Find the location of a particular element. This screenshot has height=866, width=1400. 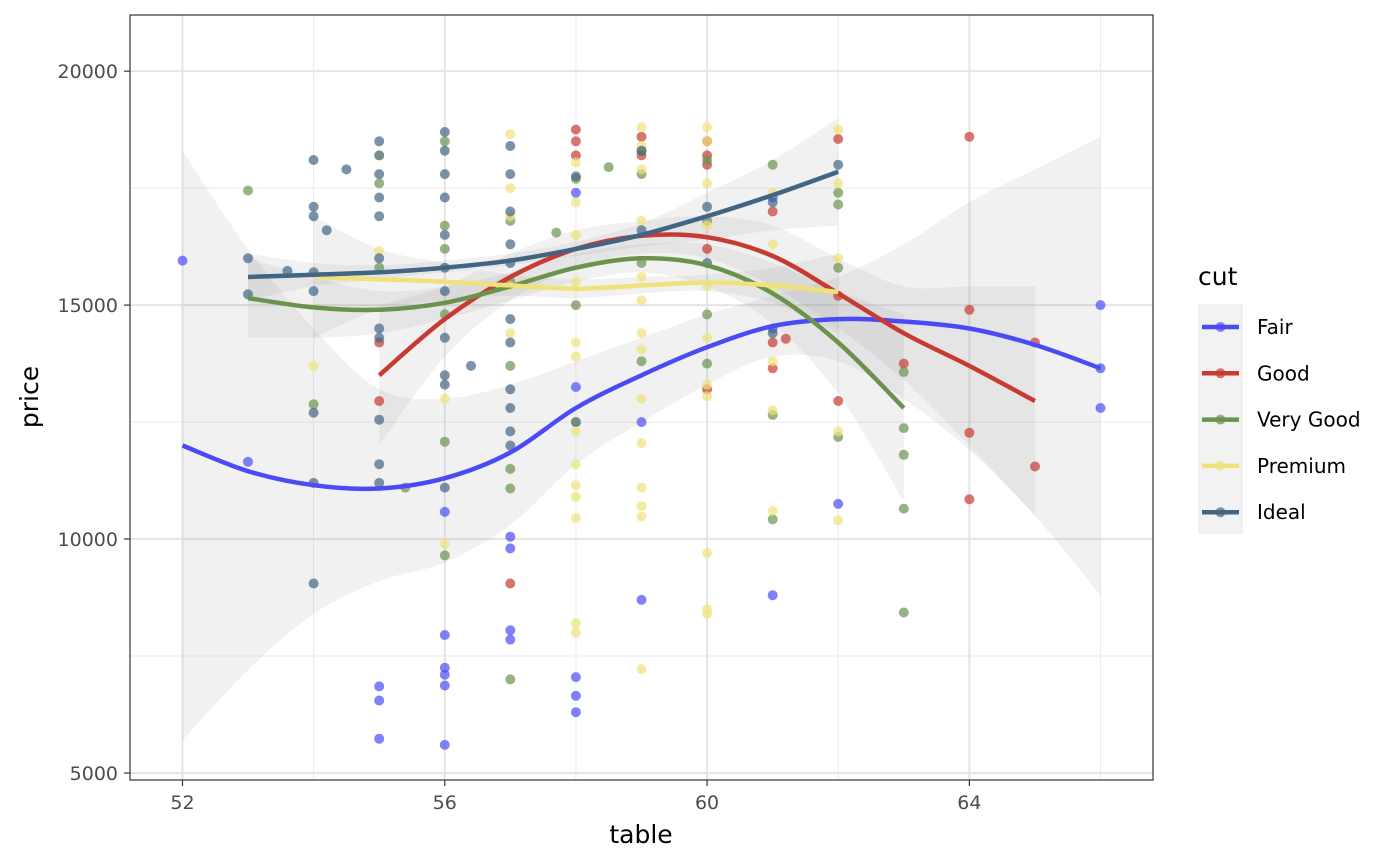

y-tick-label: 15000 is located at coordinates (88, 306).